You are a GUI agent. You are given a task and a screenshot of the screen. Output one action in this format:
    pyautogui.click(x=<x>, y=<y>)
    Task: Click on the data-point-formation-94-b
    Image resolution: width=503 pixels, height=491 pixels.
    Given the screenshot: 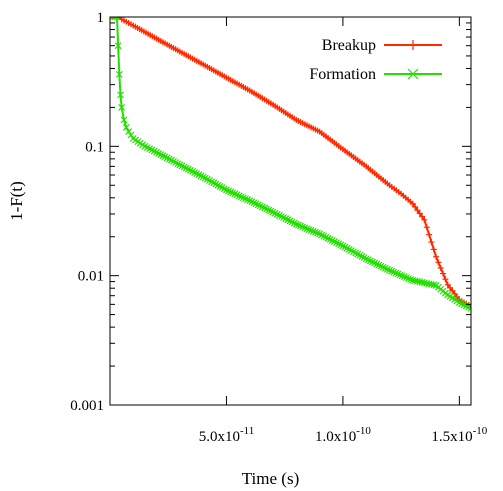 What is the action you would take?
    pyautogui.click(x=311, y=230)
    